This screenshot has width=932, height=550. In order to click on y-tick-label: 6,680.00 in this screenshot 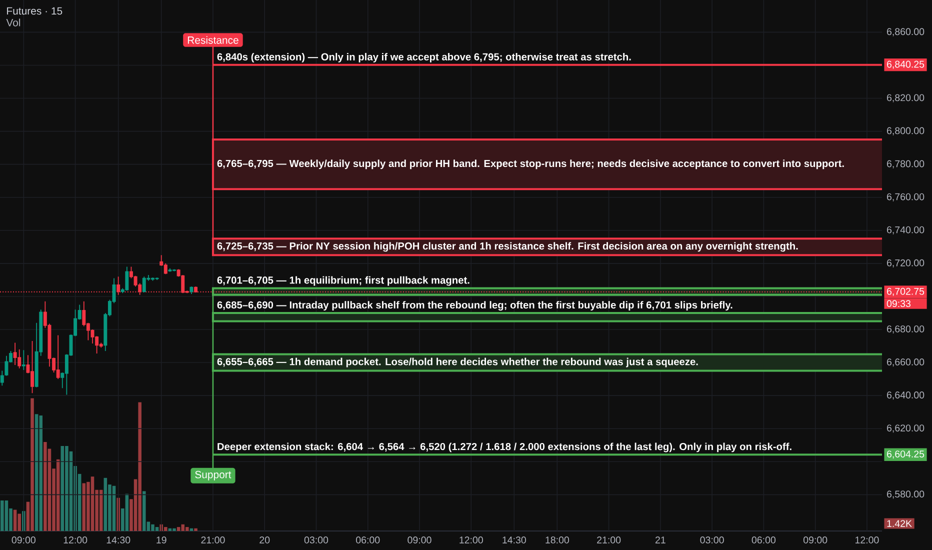, I will do `click(905, 329)`.